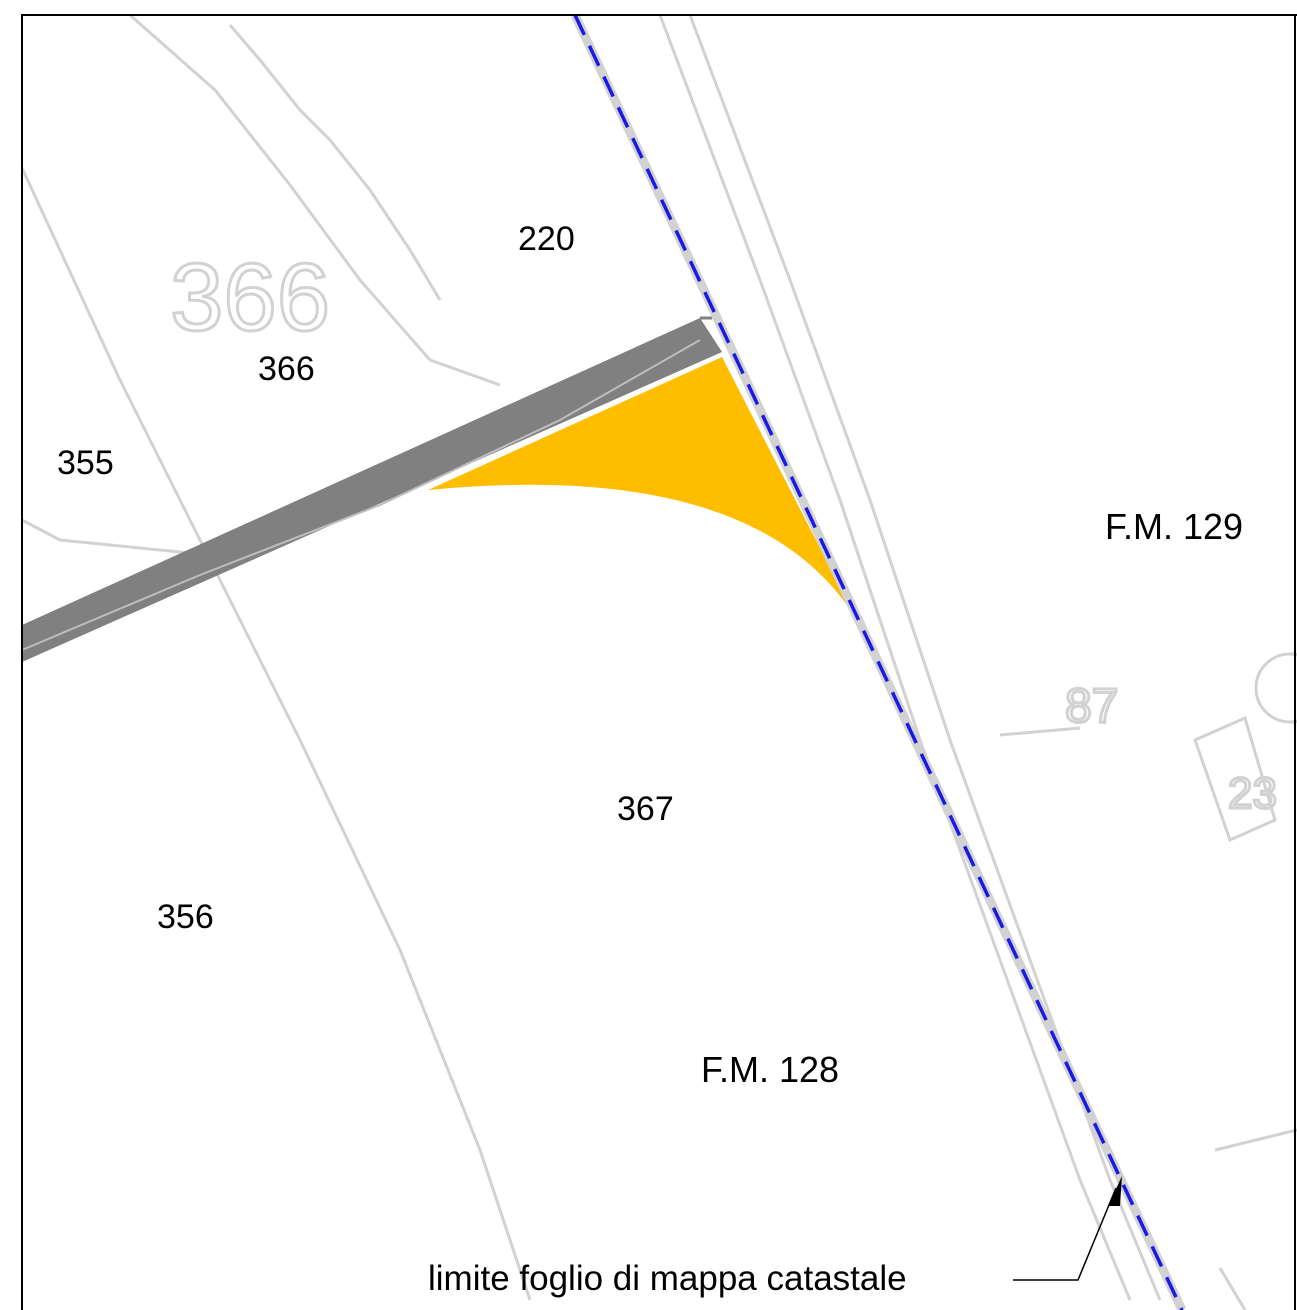 This screenshot has height=1310, width=1297. What do you see at coordinates (361, 495) in the screenshot?
I see `strip-inner-line` at bounding box center [361, 495].